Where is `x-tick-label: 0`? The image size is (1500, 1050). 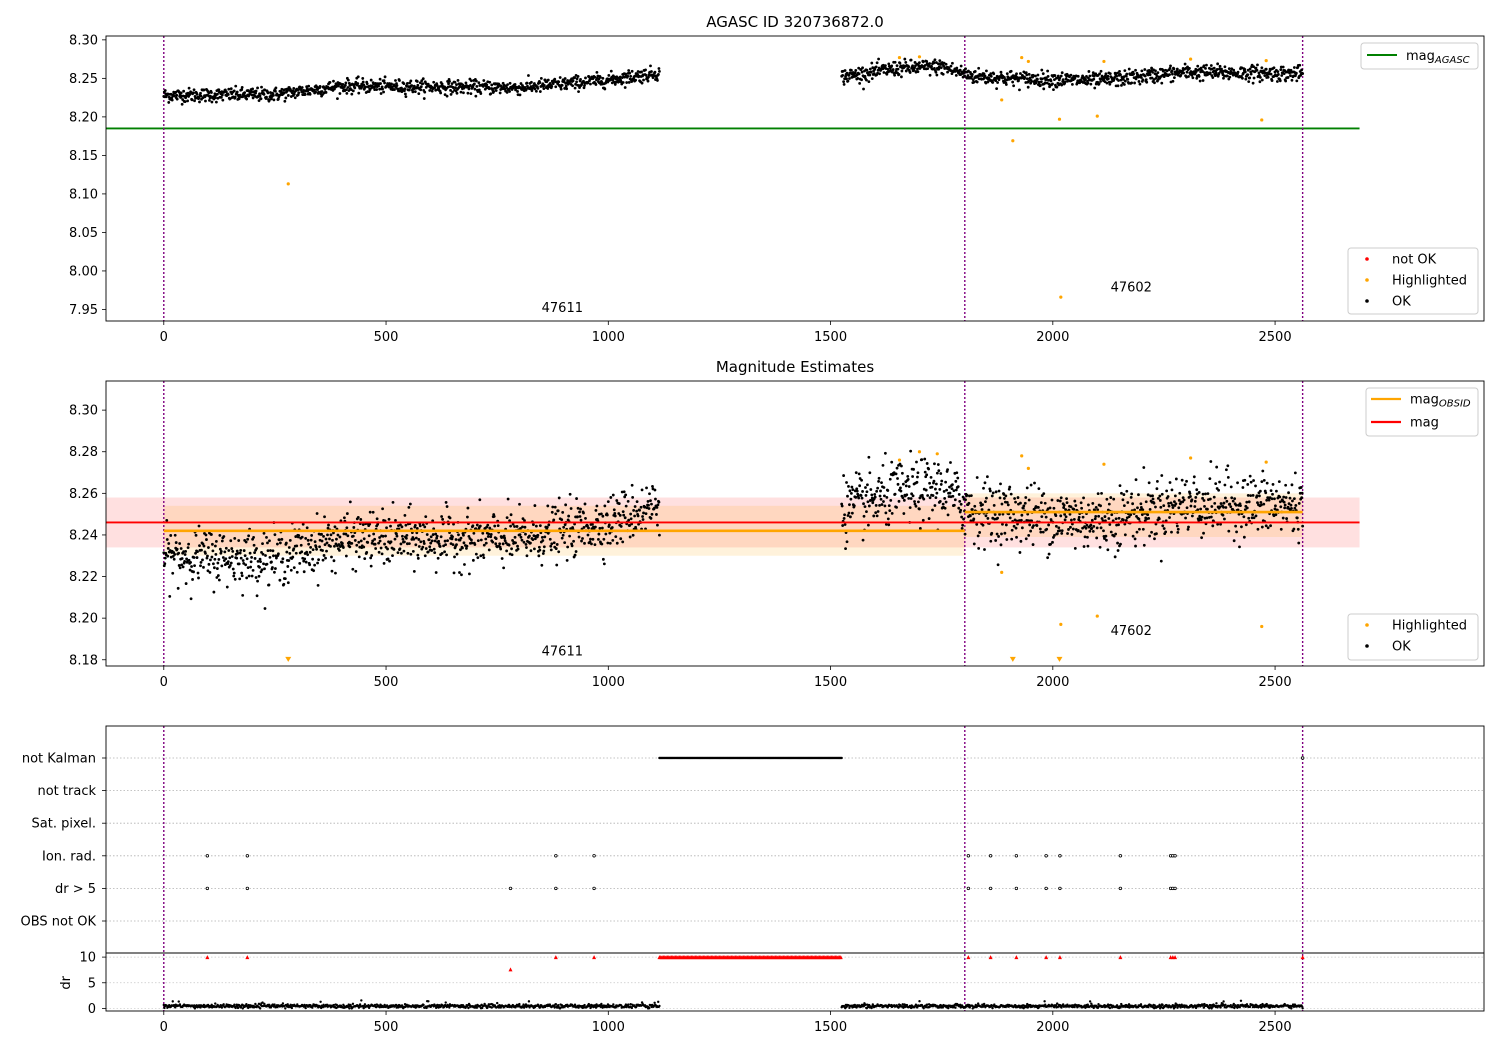 x-tick-label: 0 is located at coordinates (164, 337).